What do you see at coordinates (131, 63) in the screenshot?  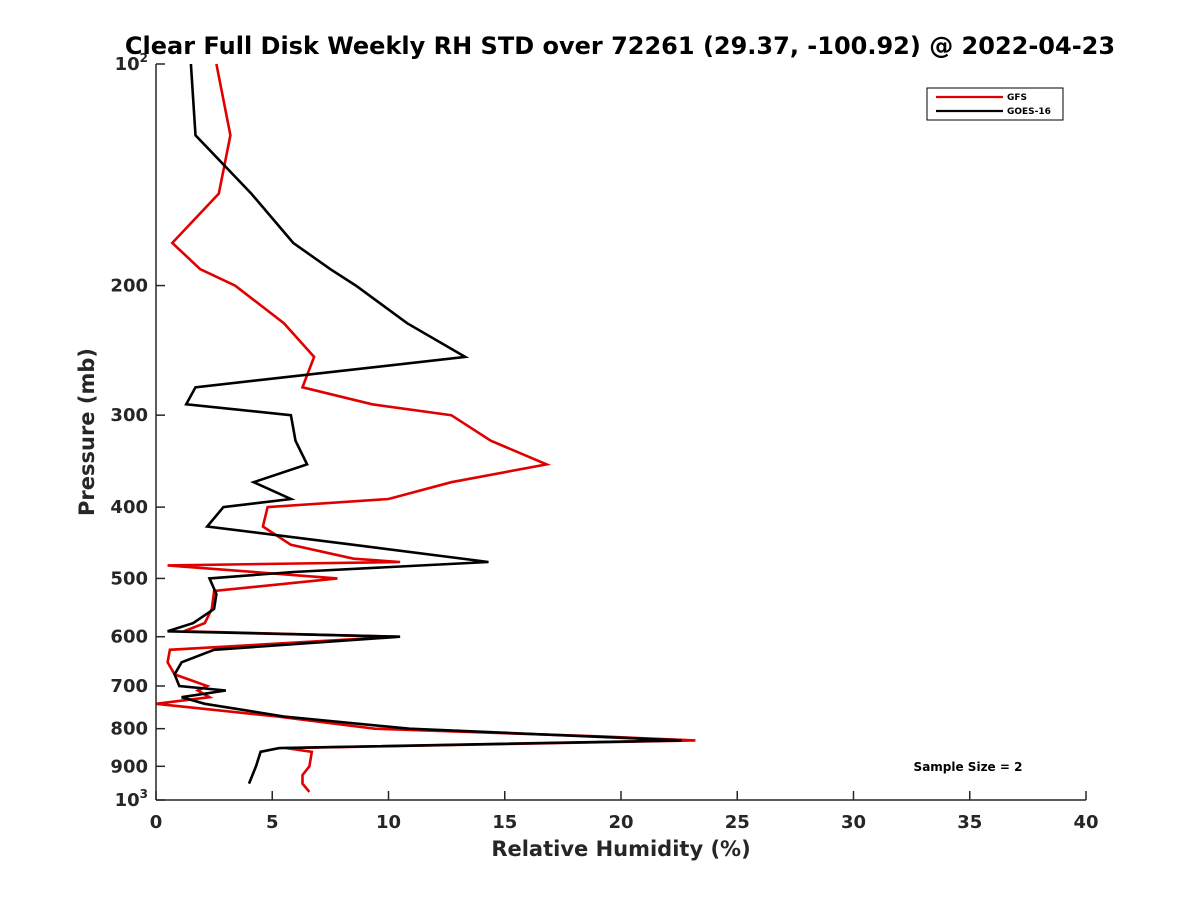 I see `y-tick-label: 10²` at bounding box center [131, 63].